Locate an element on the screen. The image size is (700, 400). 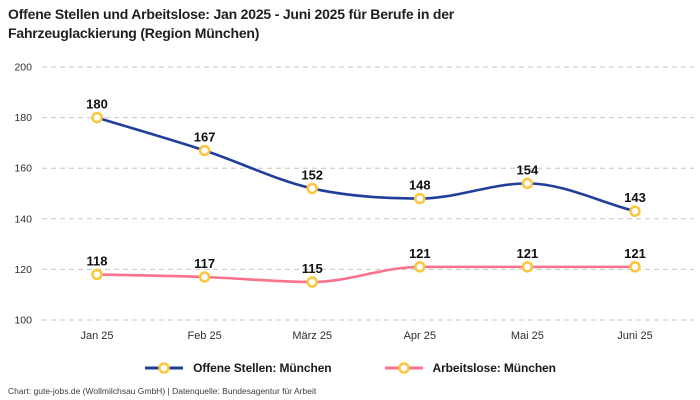
value-label-s1-Juni 25: 143 is located at coordinates (635, 197).